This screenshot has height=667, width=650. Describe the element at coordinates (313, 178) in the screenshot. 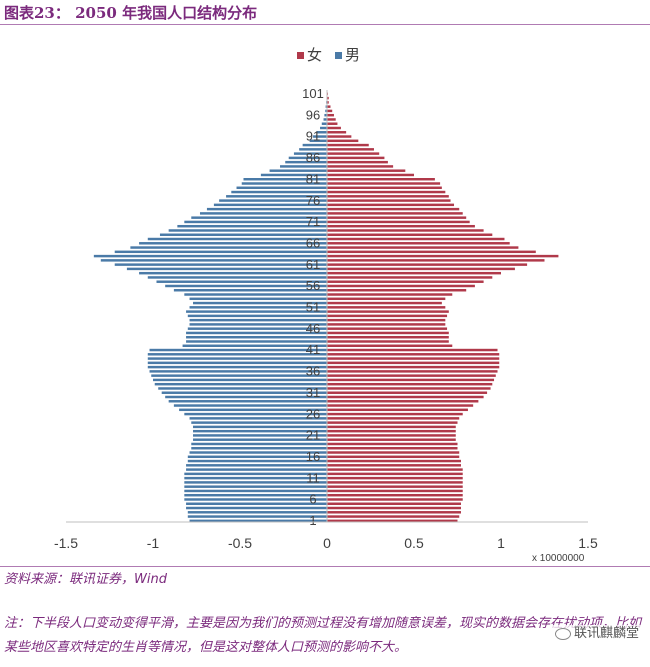

I see `y-tick-label: 81` at that location.